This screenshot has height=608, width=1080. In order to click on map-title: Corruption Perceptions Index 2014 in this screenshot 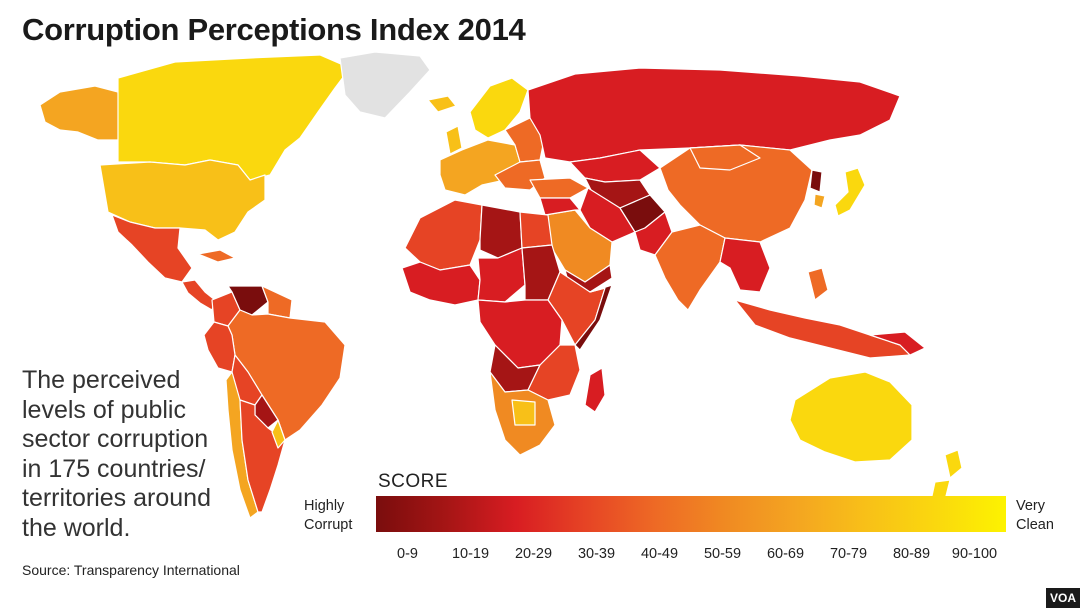, I will do `click(274, 29)`.